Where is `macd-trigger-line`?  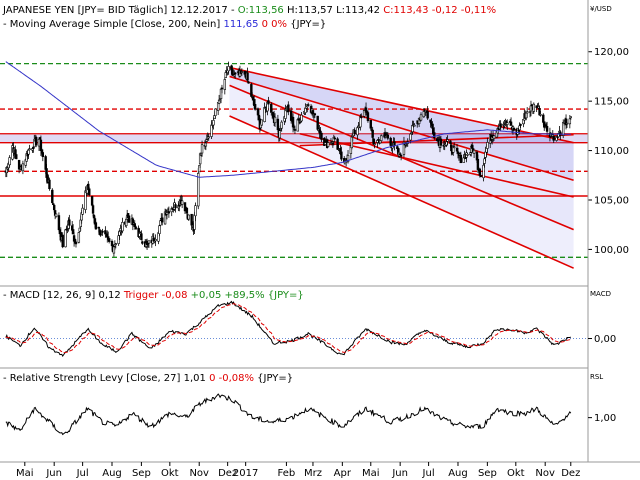
macd-trigger-line is located at coordinates (288, 328).